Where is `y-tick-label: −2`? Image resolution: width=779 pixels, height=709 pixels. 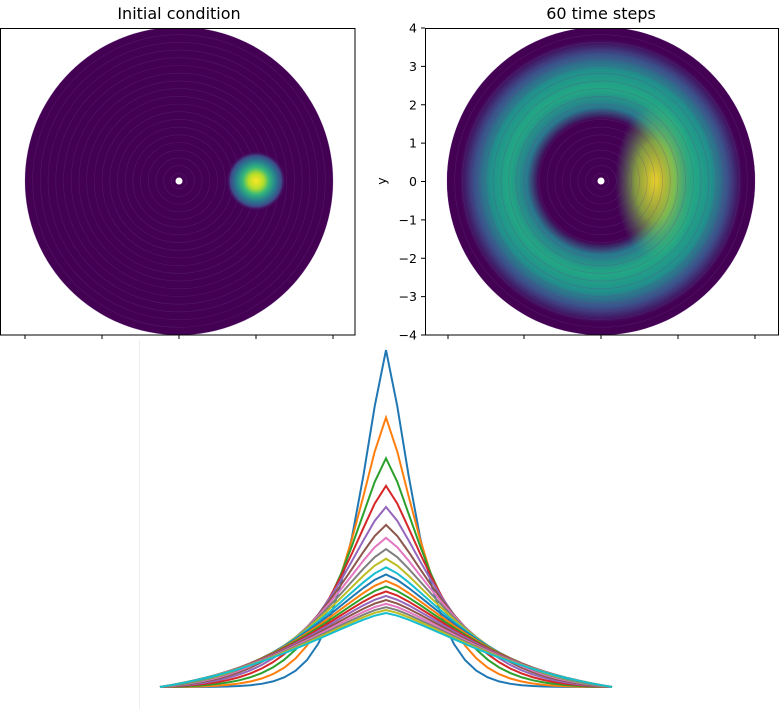
y-tick-label: −2 is located at coordinates (408, 258).